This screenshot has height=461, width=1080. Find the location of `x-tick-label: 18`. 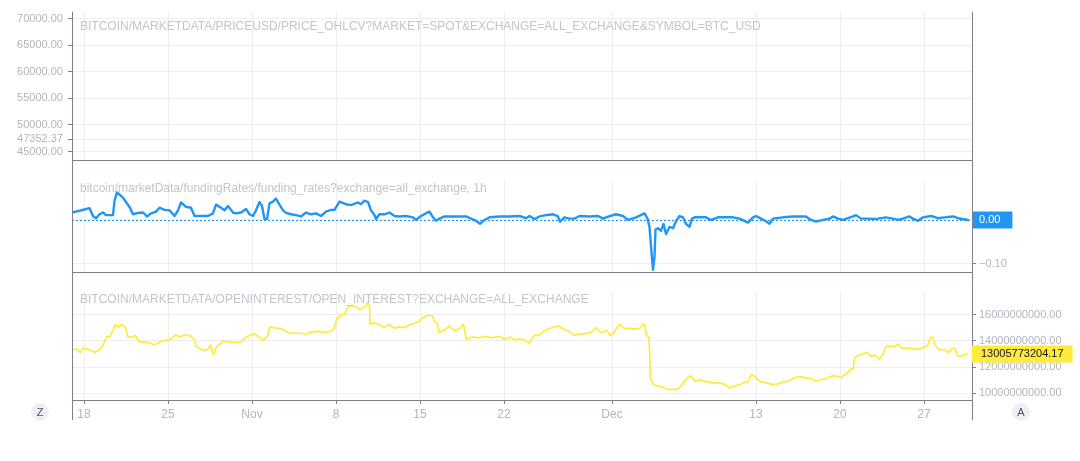

x-tick-label: 18 is located at coordinates (84, 413).